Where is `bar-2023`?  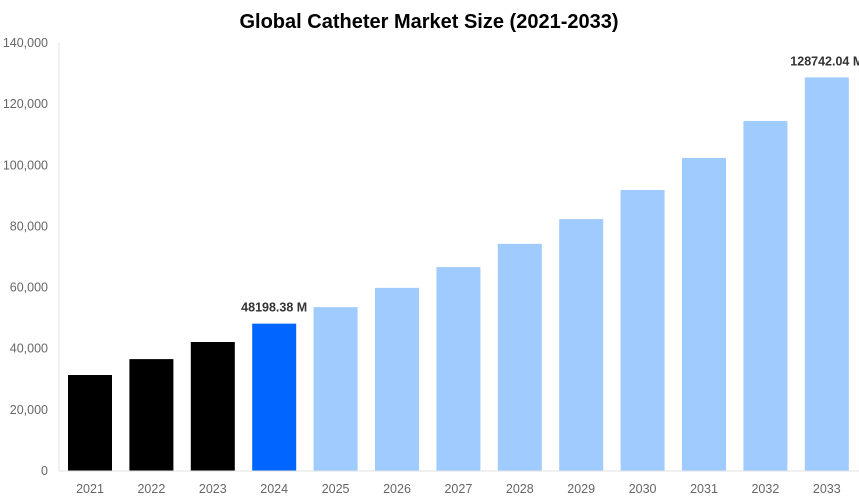 bar-2023 is located at coordinates (212, 406).